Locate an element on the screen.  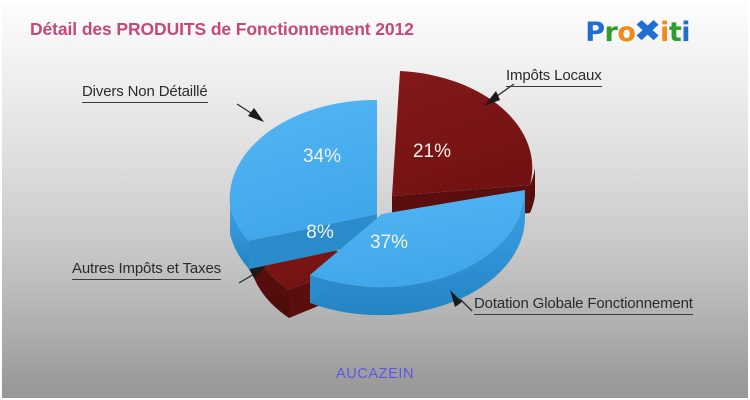
pie-slice-dotation is located at coordinates (417, 253).